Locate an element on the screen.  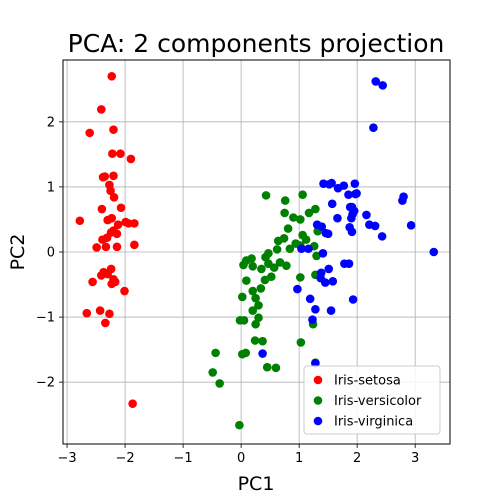
y-tick-label: −1 is located at coordinates (45, 318).